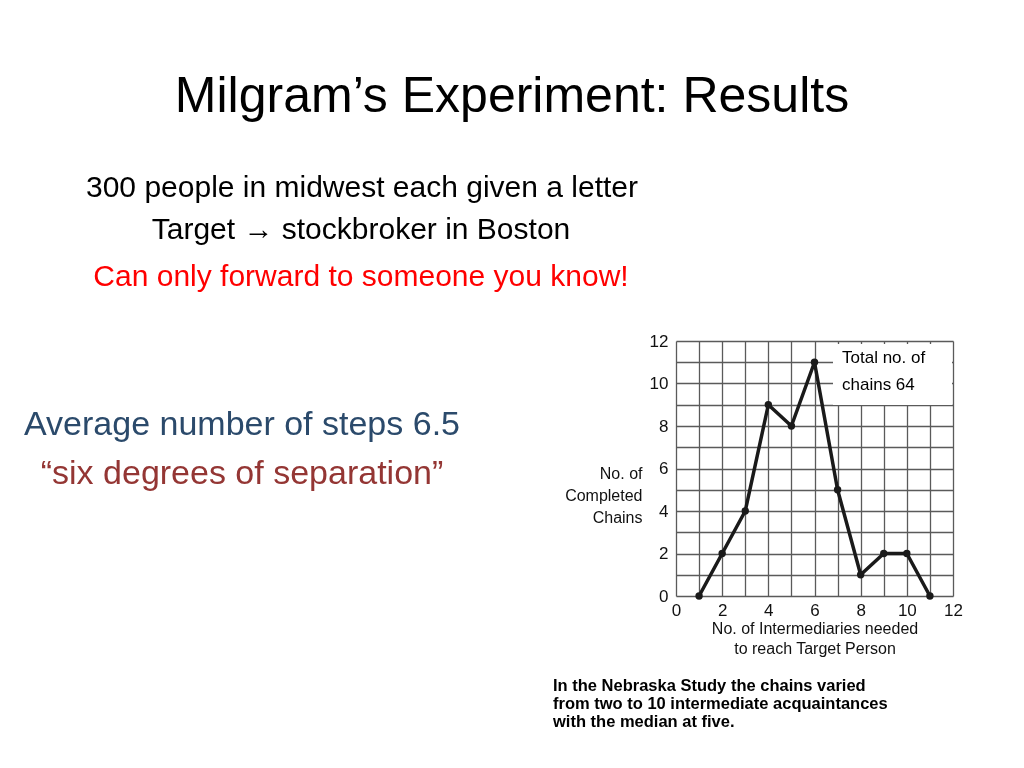 The height and width of the screenshot is (768, 1024). Describe the element at coordinates (664, 596) in the screenshot. I see `y-tick-label: 0` at that location.